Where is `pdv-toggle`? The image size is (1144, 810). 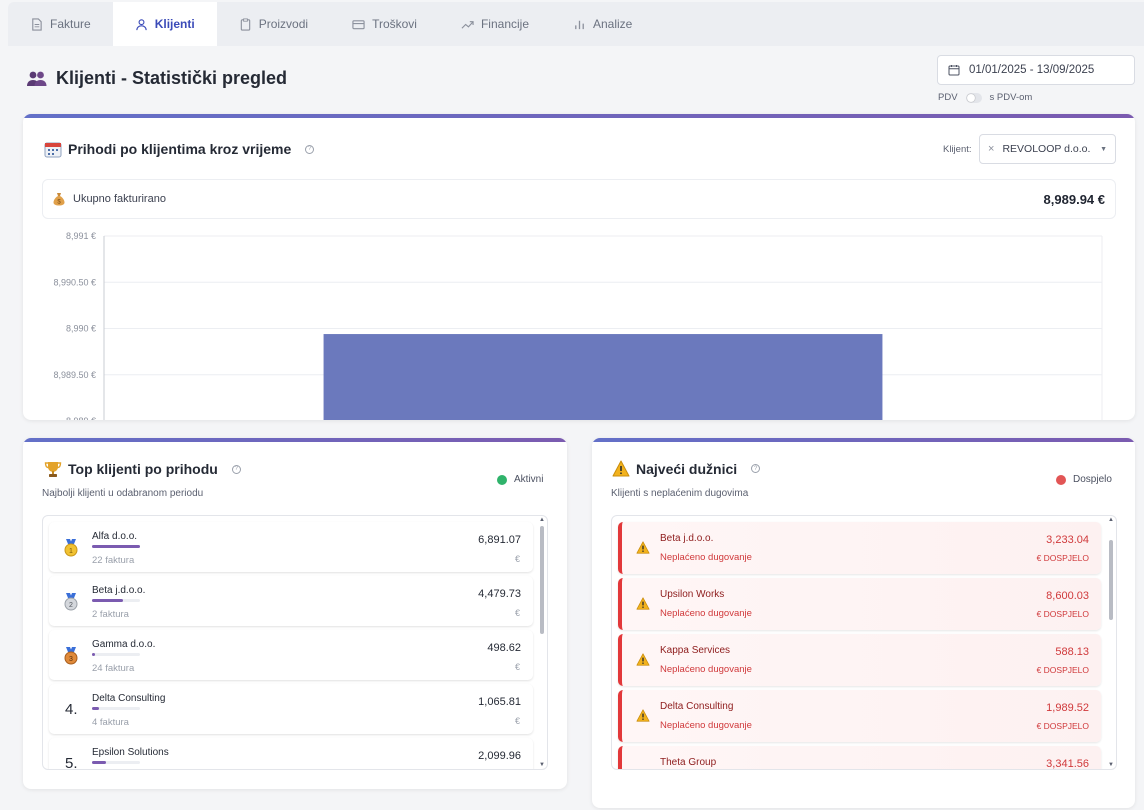 pdv-toggle is located at coordinates (973, 97).